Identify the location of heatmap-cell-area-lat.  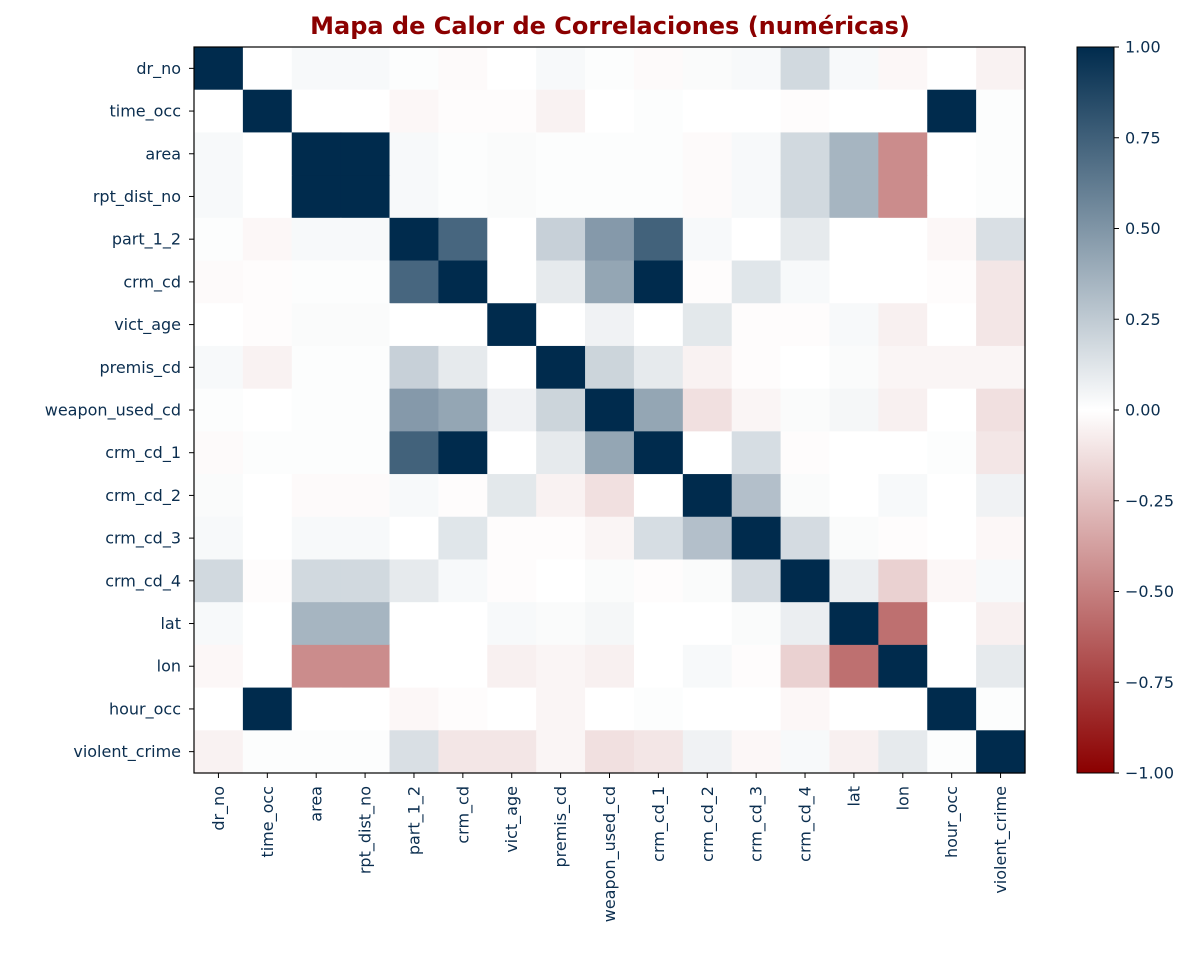
(854, 154).